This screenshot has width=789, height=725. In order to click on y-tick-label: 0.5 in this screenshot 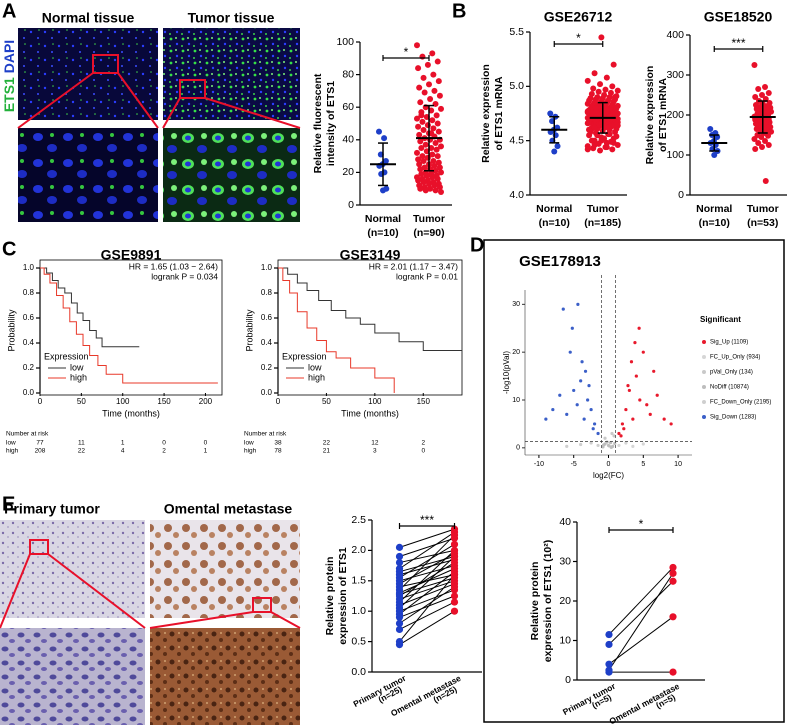, I will do `click(358, 641)`.